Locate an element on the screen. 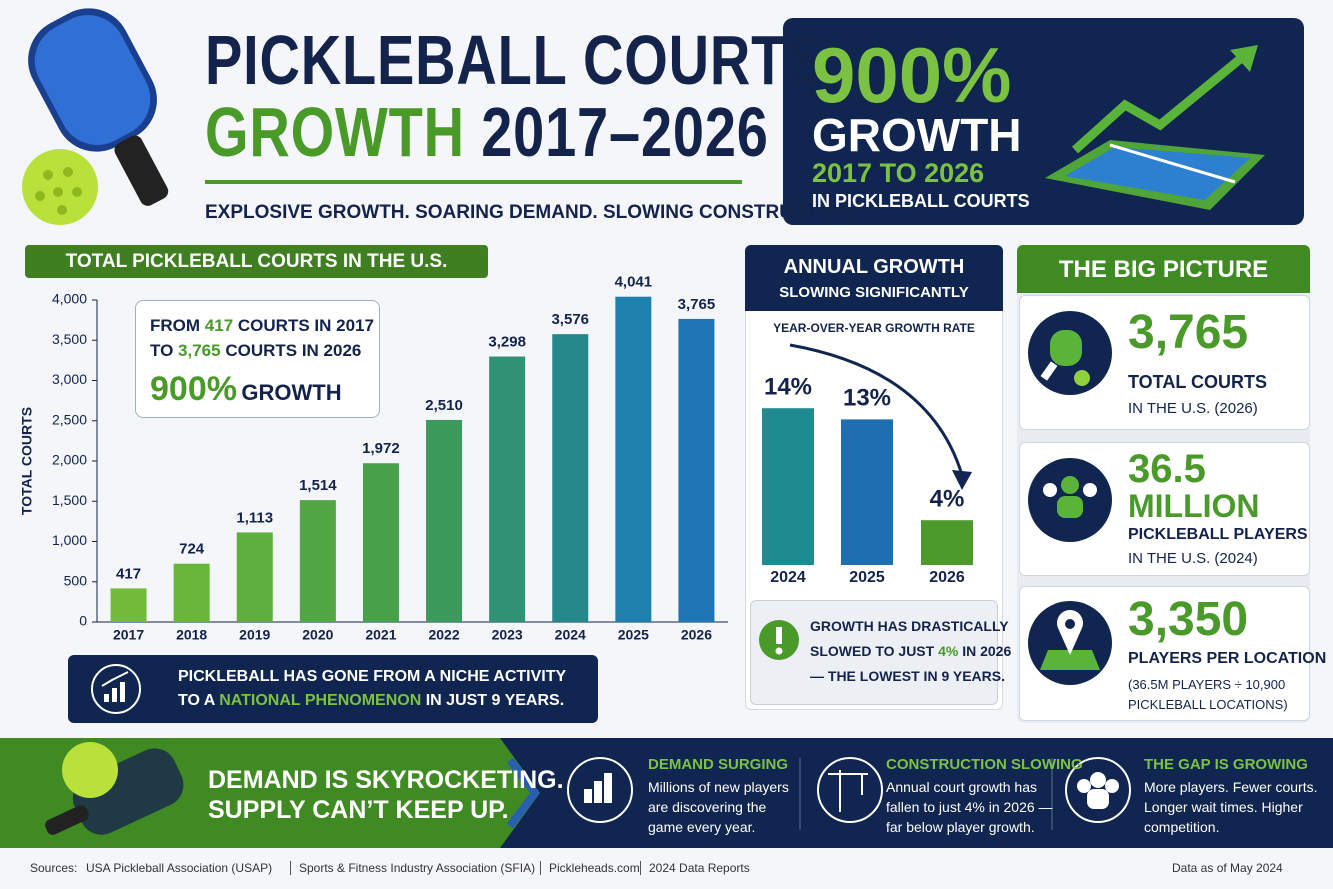 The height and width of the screenshot is (889, 1333). footer-text: far below player growth. is located at coordinates (960, 827).